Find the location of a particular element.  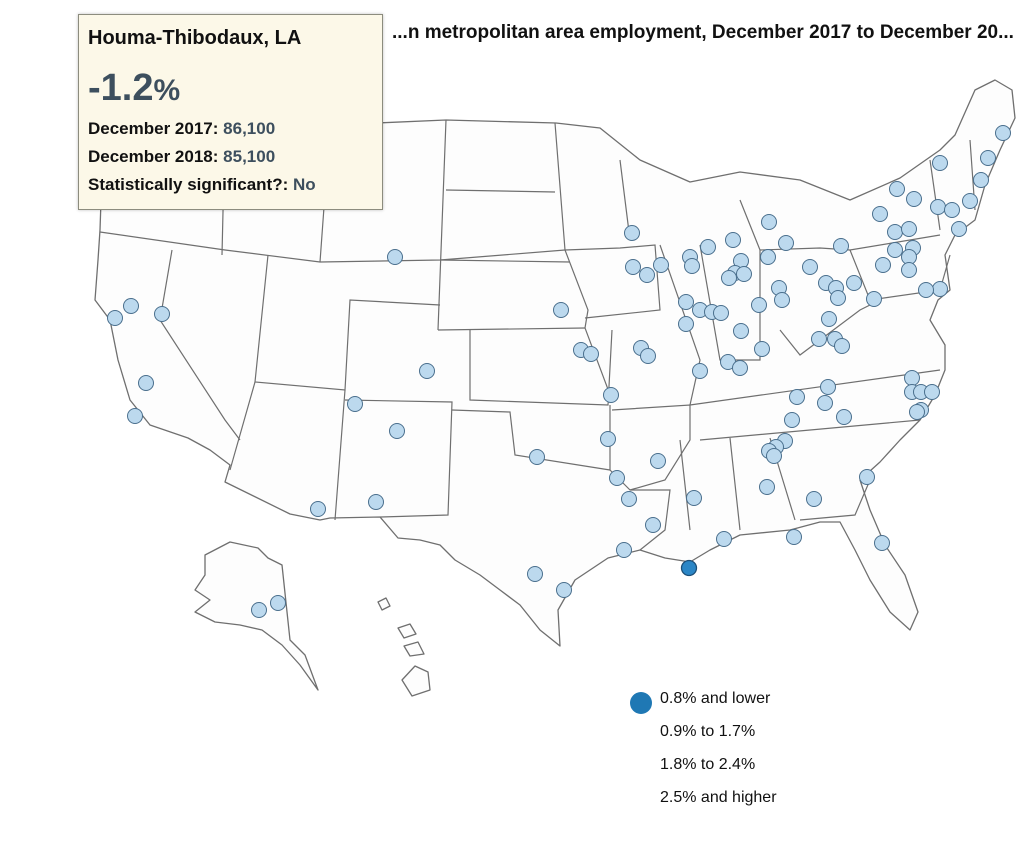

tooltip-row-dec2017: December 2017: 86,100 is located at coordinates (235, 129).